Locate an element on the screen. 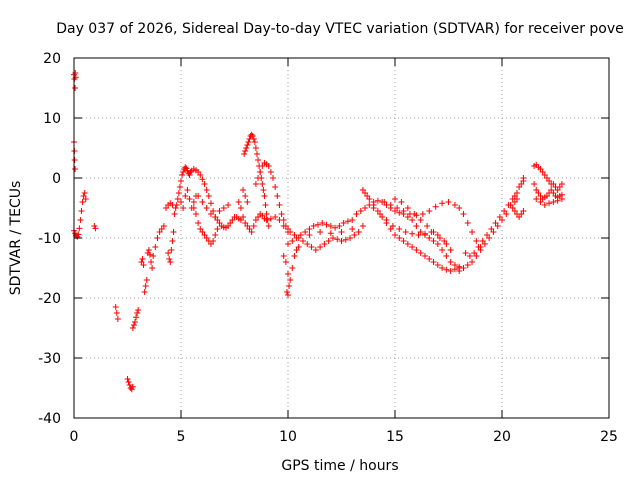  y-tick-label: -40 is located at coordinates (49, 419).